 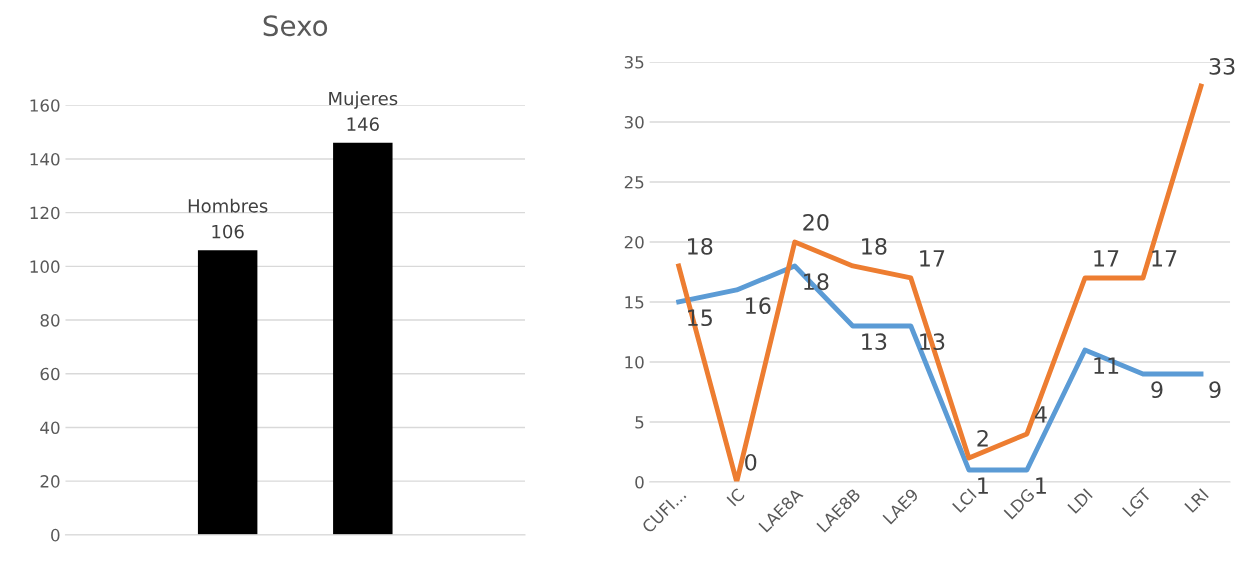 I want to click on y-tick-label: 30, so click(x=634, y=122).